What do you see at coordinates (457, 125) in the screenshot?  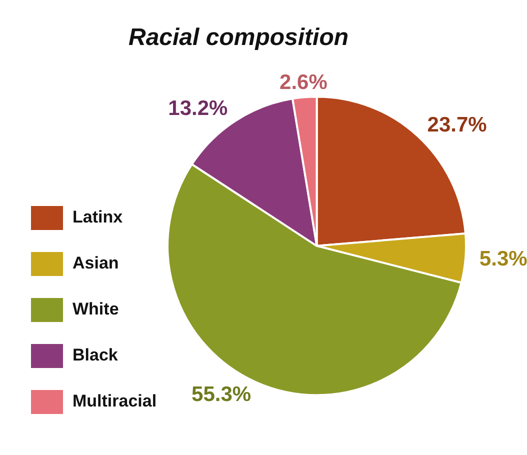 I see `data-label: 23.7%` at bounding box center [457, 125].